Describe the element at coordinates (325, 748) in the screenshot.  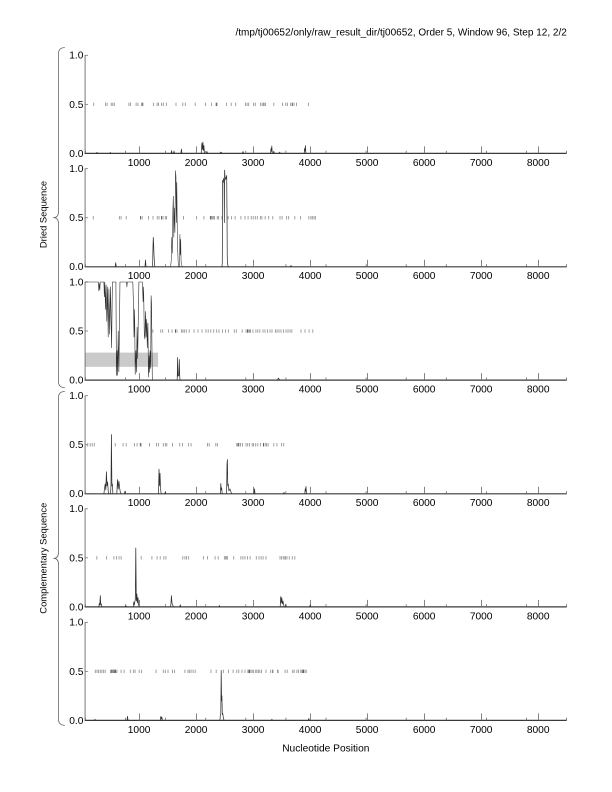
I see `svg-text: Nucleotide Position` at that location.